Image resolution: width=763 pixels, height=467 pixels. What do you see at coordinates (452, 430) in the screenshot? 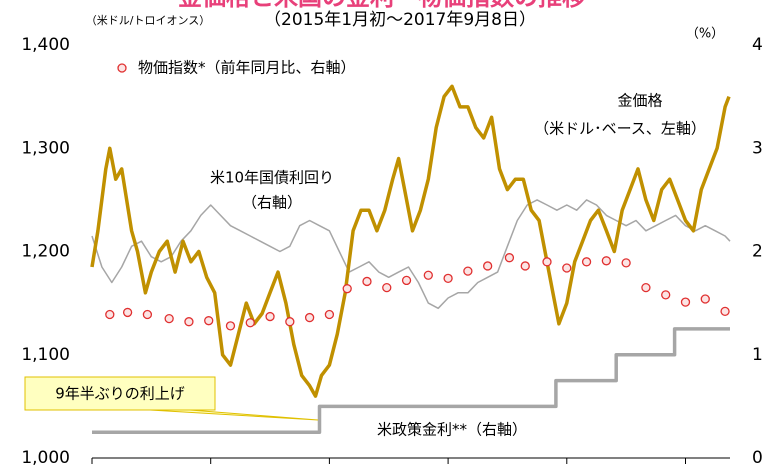
I see `annotation: 米政策金利**（右軸）` at bounding box center [452, 430].